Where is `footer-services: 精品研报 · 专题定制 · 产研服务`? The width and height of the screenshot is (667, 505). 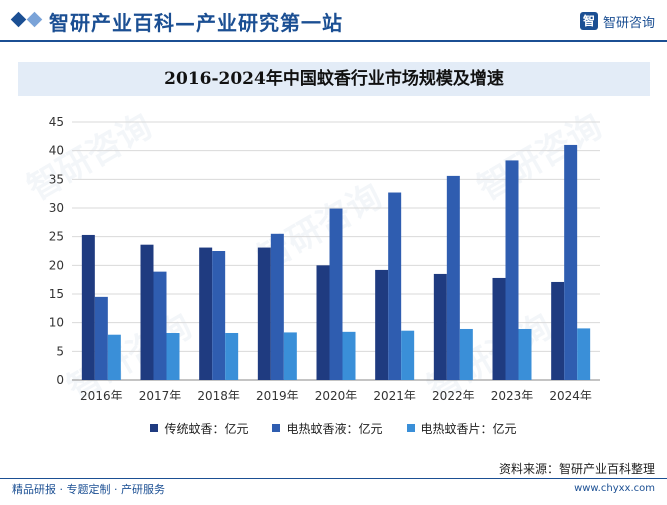
footer-services: 精品研报 · 专题定制 · 产研服务 is located at coordinates (88, 489).